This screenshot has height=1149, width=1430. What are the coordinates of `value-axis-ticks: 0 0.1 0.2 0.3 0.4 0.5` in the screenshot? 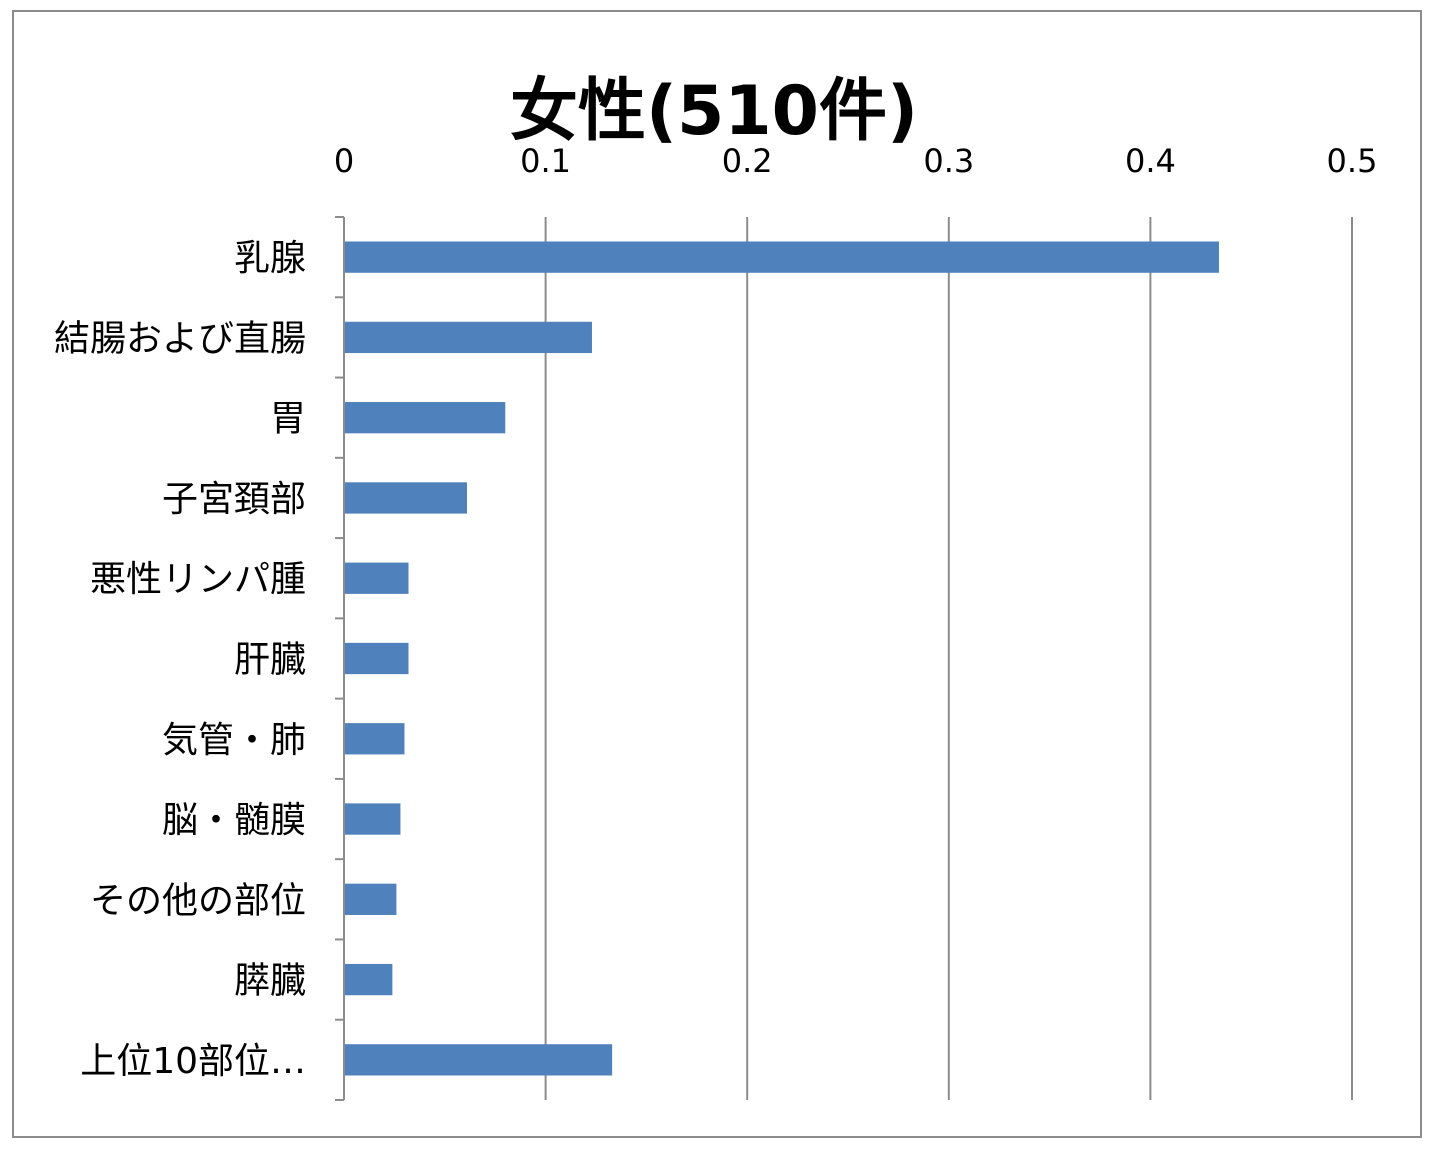 It's located at (856, 161).